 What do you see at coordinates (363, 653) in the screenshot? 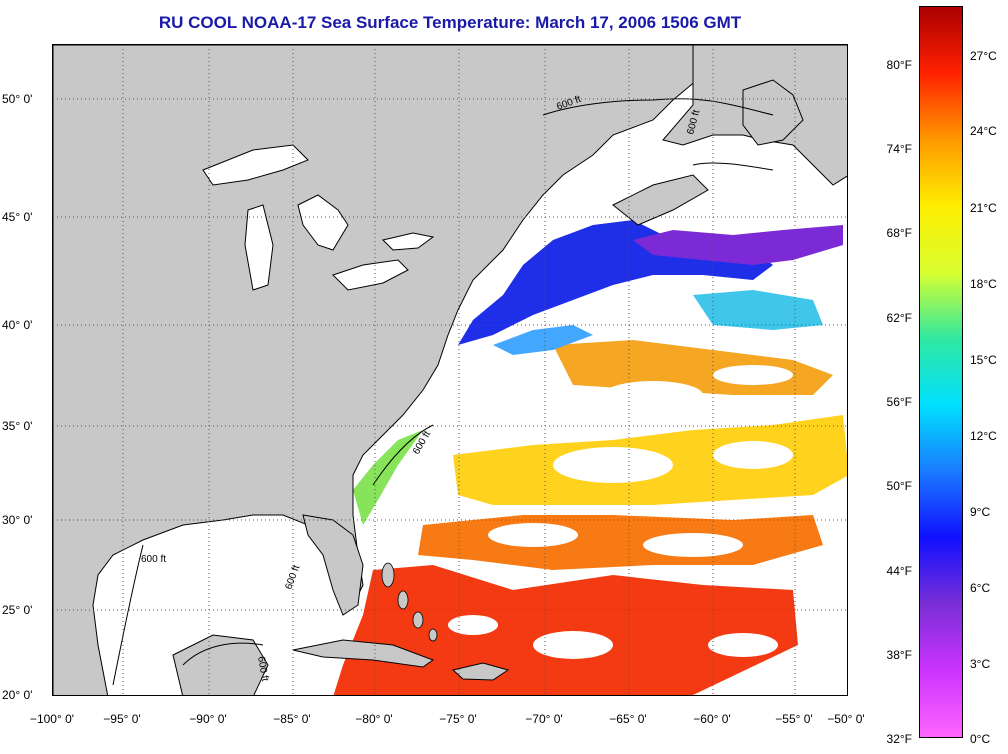
I see `land-cuba` at bounding box center [363, 653].